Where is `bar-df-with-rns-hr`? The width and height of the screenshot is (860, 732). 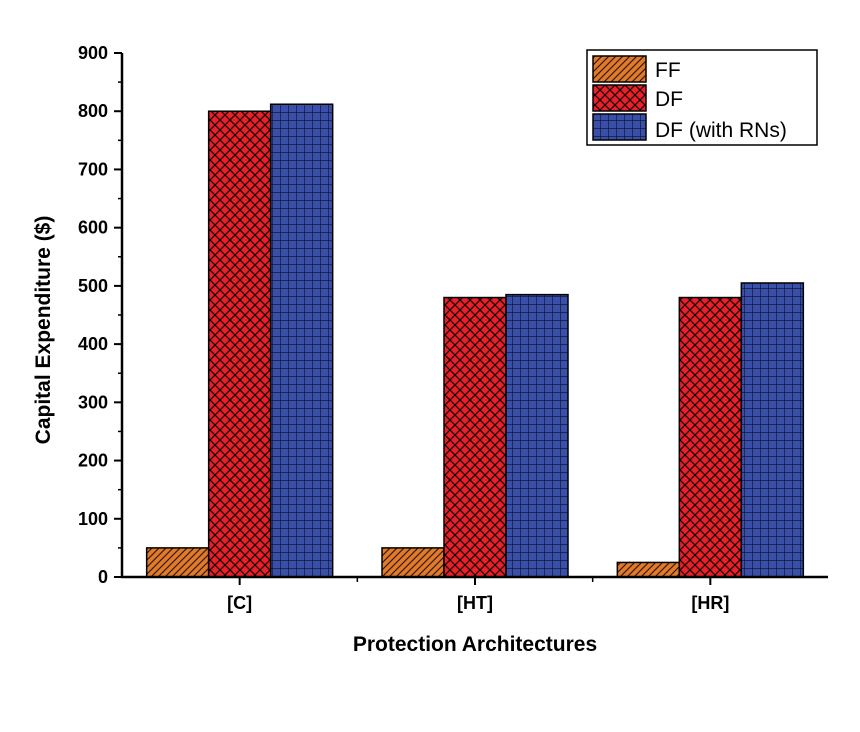 bar-df-with-rns-hr is located at coordinates (772, 430).